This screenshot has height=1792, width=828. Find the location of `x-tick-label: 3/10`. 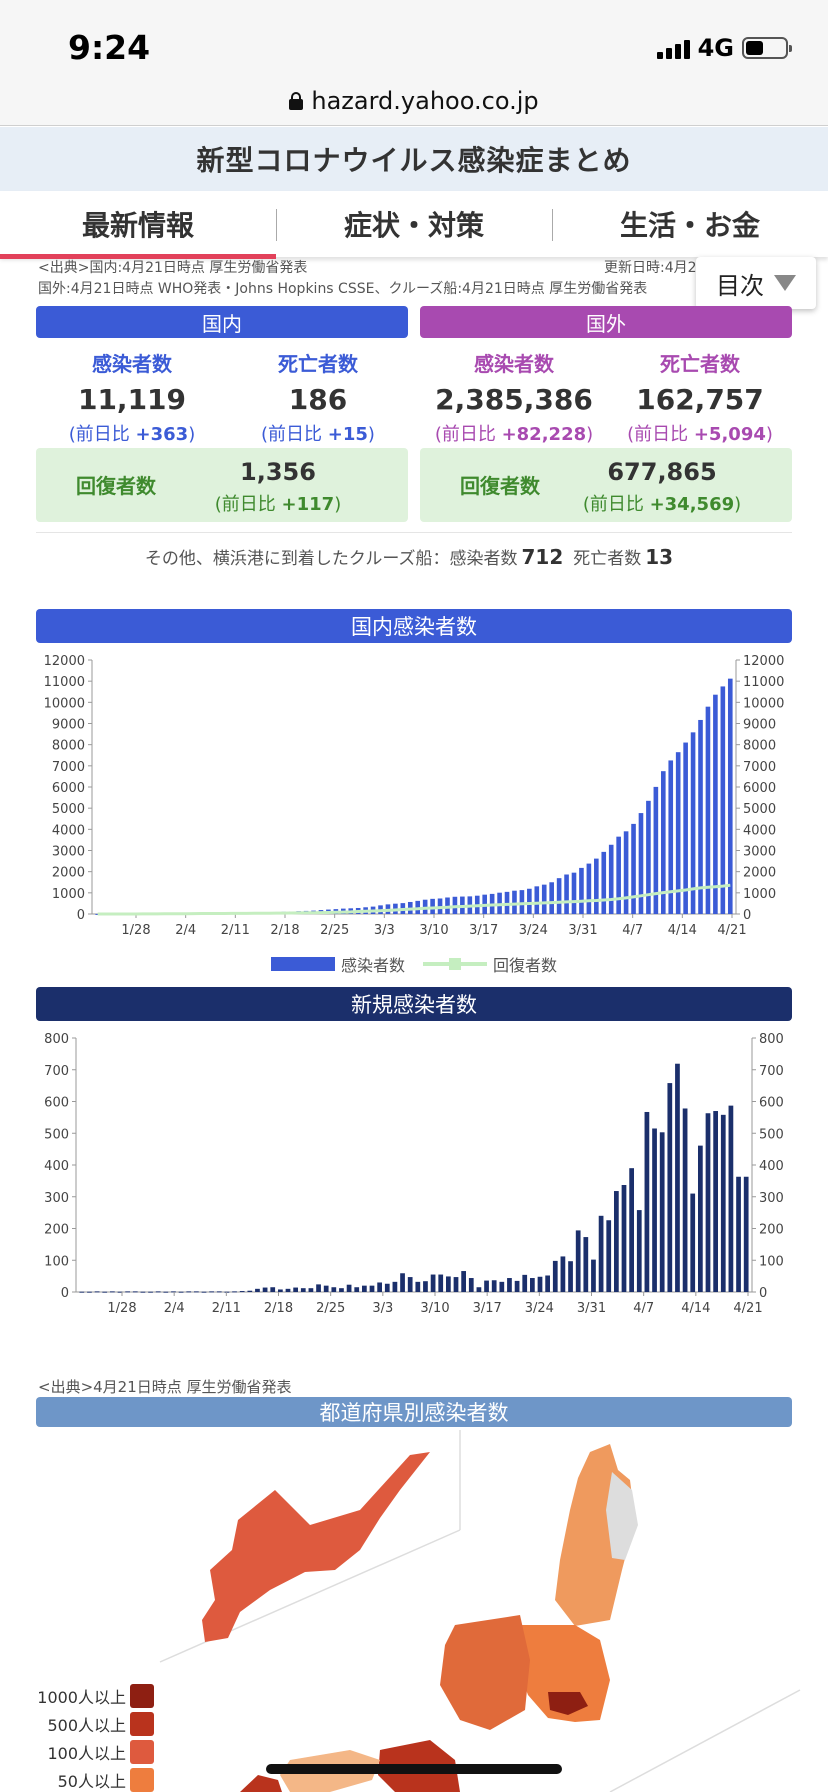

x-tick-label: 3/10 is located at coordinates (433, 930).